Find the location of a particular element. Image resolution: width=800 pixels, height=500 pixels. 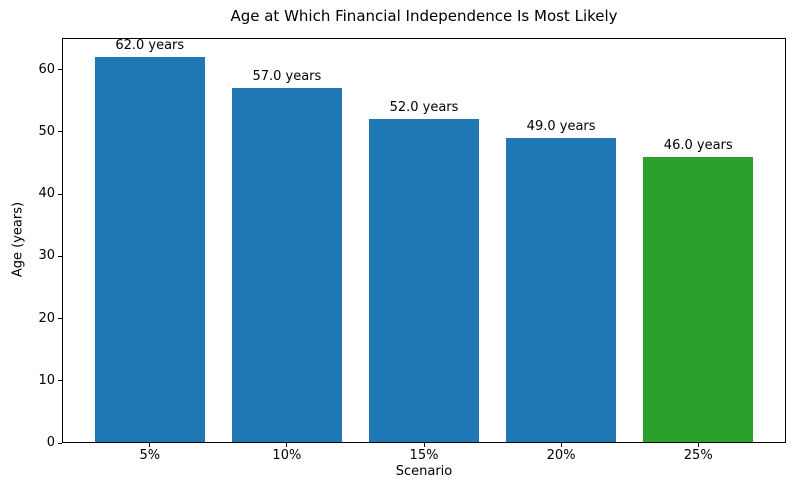

y-tick-label: 20 is located at coordinates (46, 318).